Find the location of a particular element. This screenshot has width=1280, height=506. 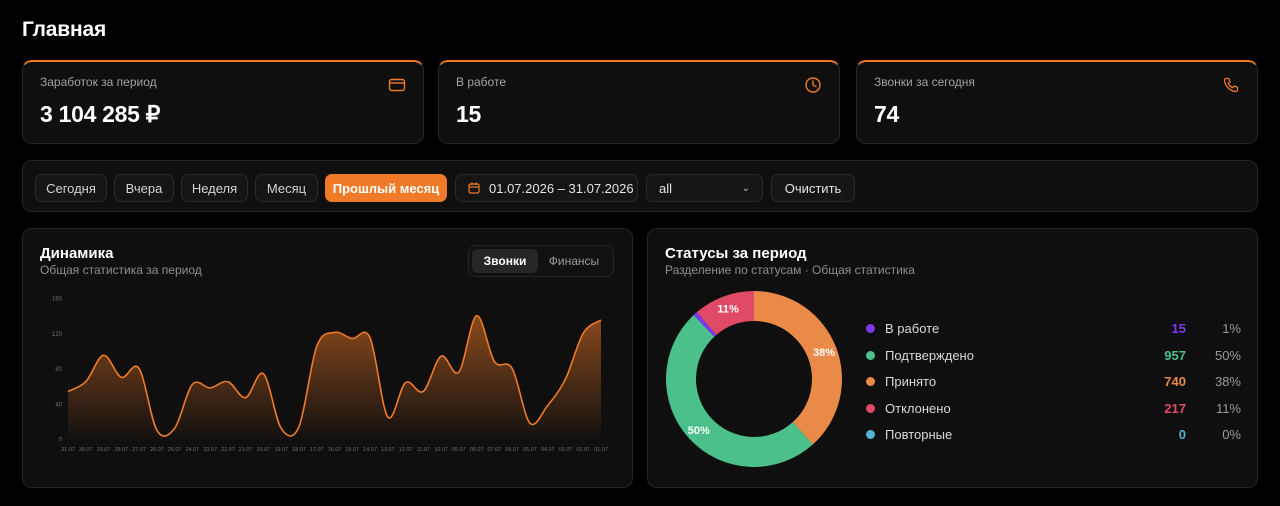

x-tick-label: 16.07 is located at coordinates (335, 450).